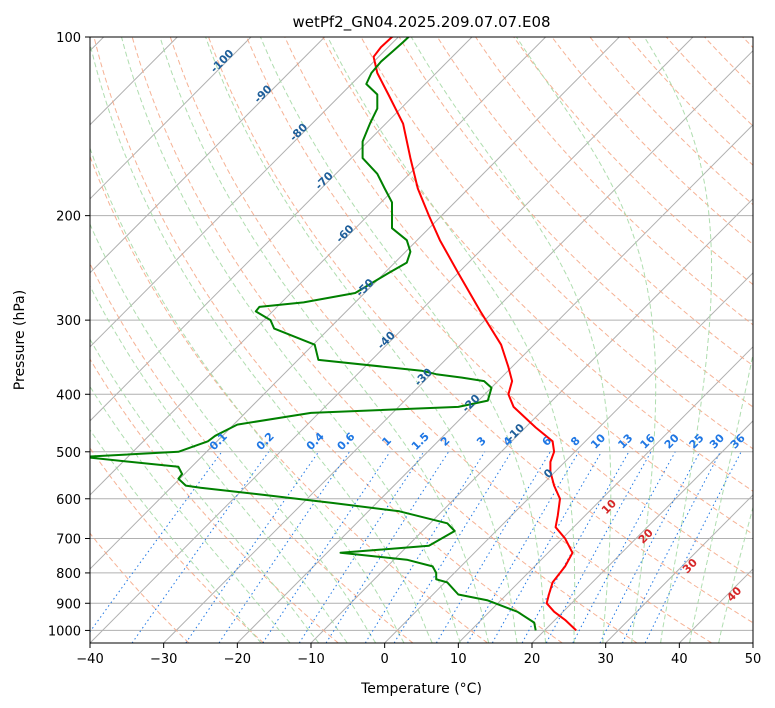 The height and width of the screenshot is (708, 775). I want to click on x-tick-label: −10, so click(310, 659).